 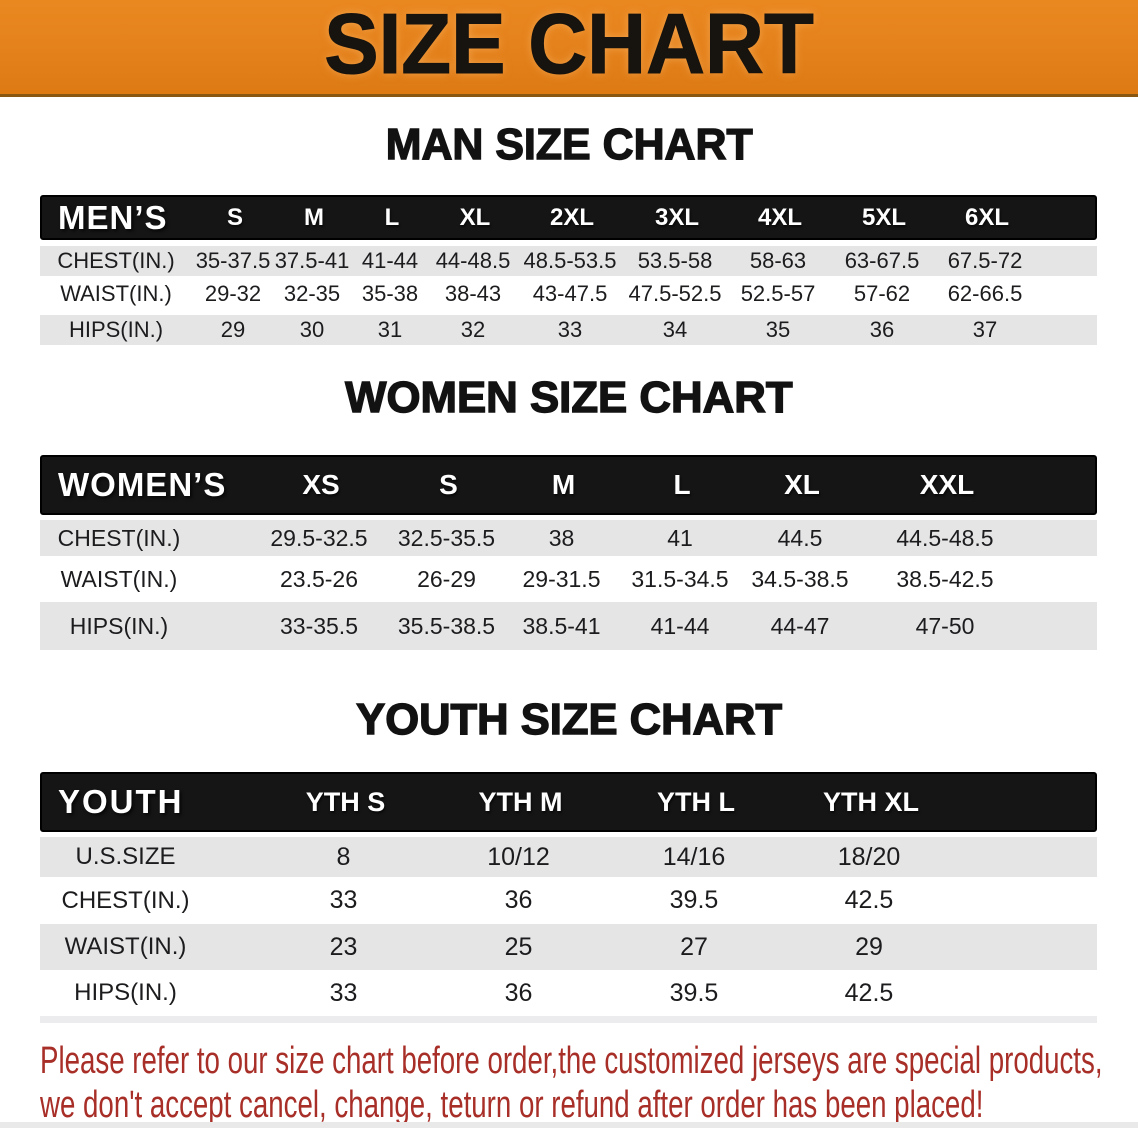 I want to click on youth-table-row: CHEST(IN.) 33 36 39.5 42.5, so click(x=568, y=900).